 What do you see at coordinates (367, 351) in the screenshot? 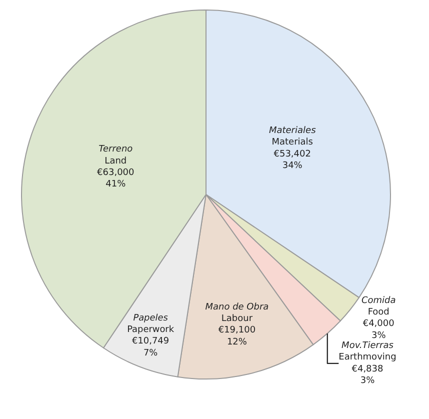
I see `slice-label: Mov.Tierras Earthmoving` at bounding box center [367, 351].